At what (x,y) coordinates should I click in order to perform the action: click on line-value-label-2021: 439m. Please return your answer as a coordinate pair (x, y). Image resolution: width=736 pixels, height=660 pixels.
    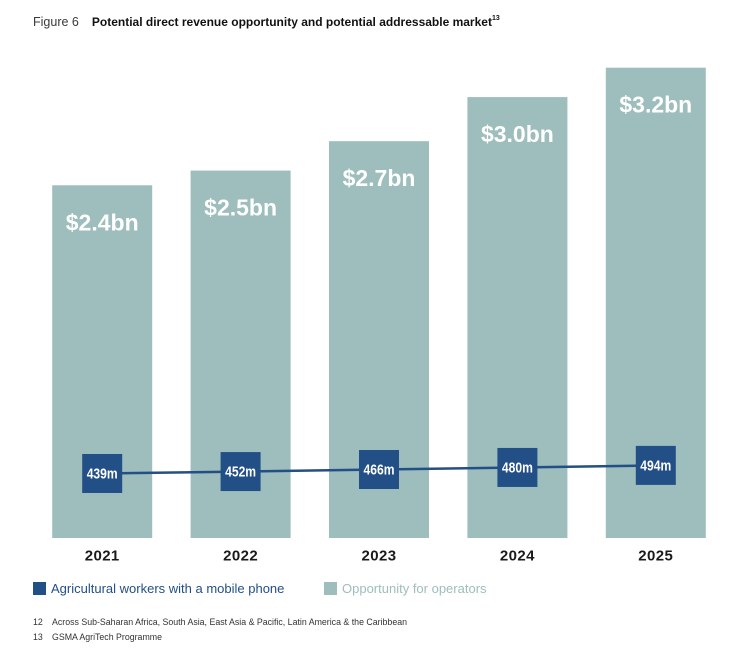
    Looking at the image, I should click on (102, 473).